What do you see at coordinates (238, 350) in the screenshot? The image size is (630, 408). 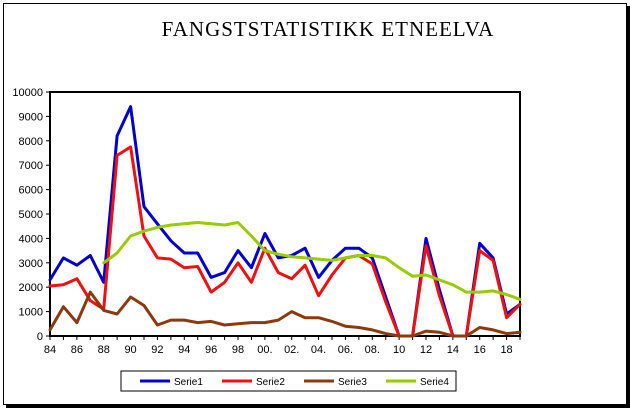 I see `x-tick-label: 98` at bounding box center [238, 350].